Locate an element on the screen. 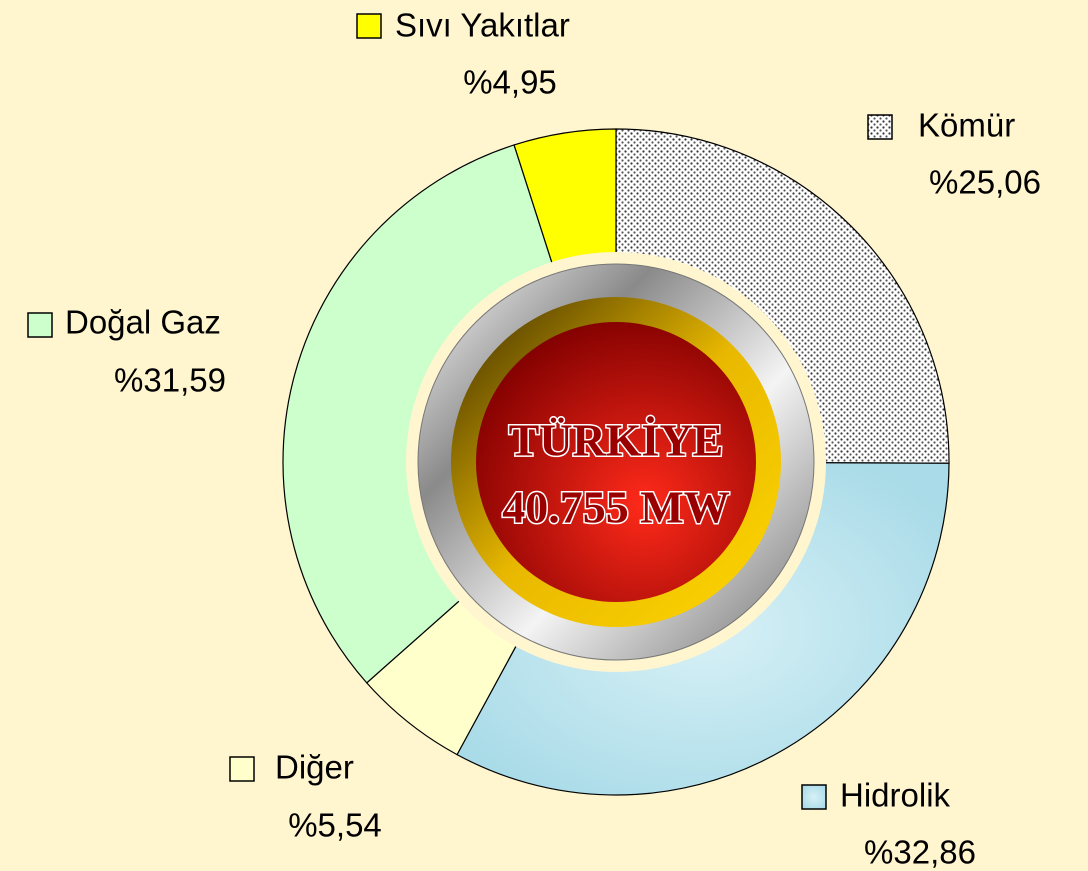 This screenshot has width=1088, height=871. center-value: 40.755 MW is located at coordinates (615, 507).